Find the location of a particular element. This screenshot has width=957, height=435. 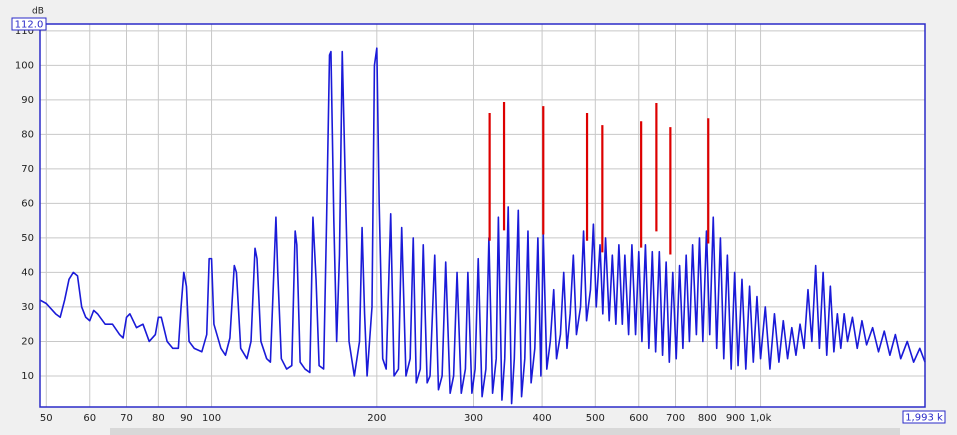

x-tick-label: 1,0k is located at coordinates (761, 418).